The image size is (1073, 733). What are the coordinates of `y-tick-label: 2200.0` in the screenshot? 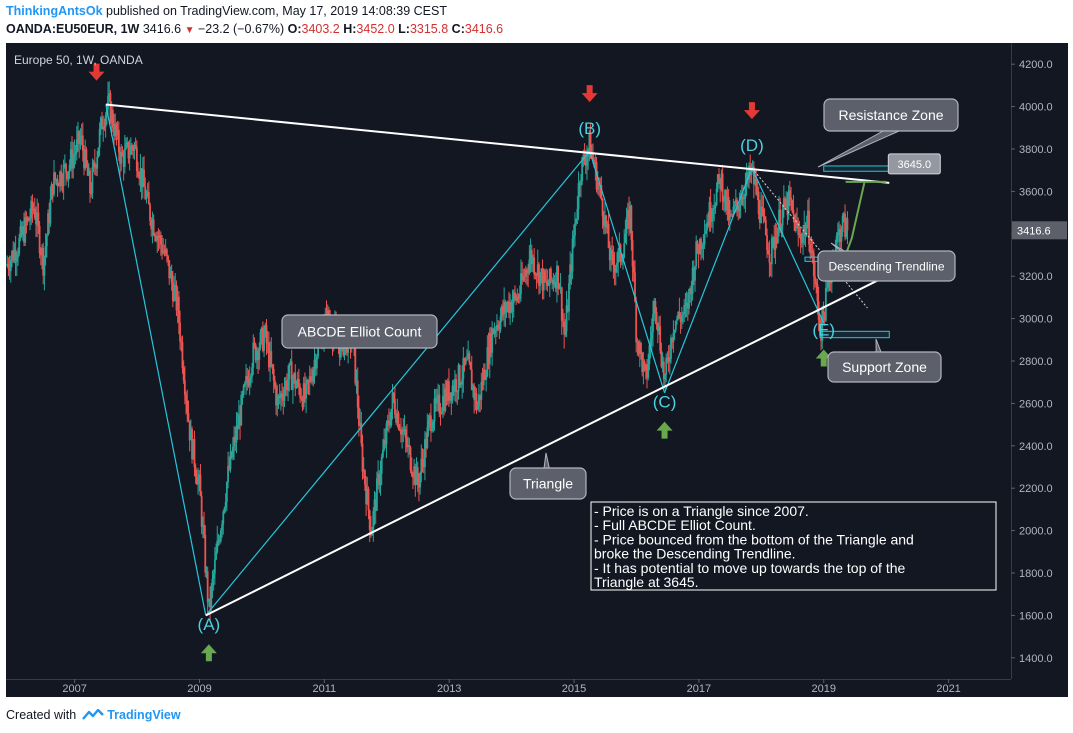 It's located at (1036, 489).